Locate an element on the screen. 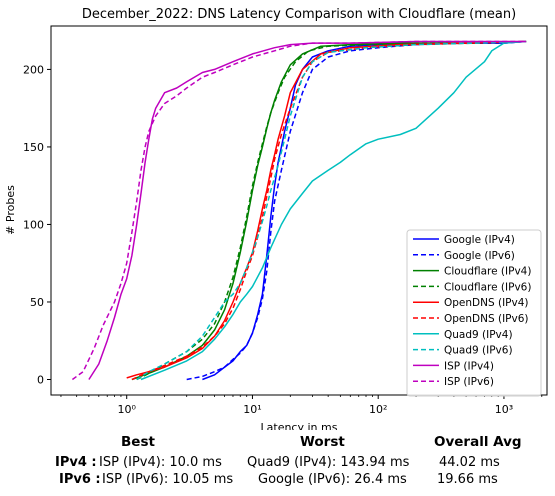 Image resolution: width=555 pixels, height=496 pixels. legend-label: ISP (IPv6) is located at coordinates (469, 382).